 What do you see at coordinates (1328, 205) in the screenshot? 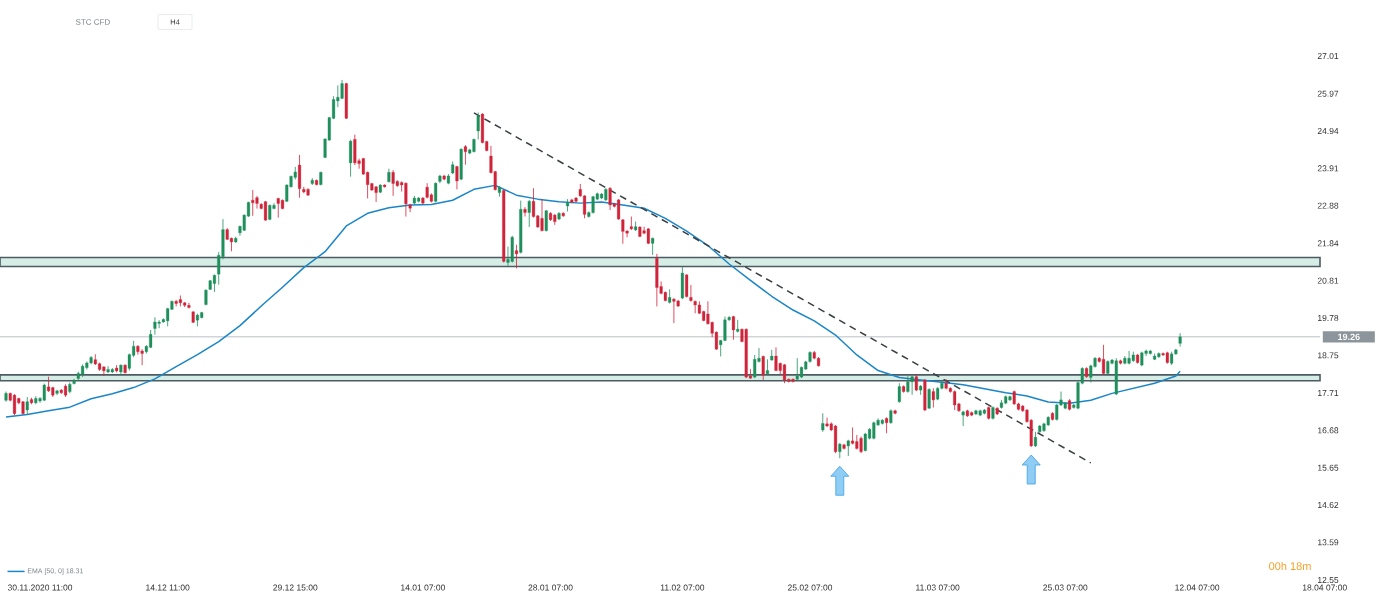
I see `y-tick-label: 22.88` at bounding box center [1328, 205].